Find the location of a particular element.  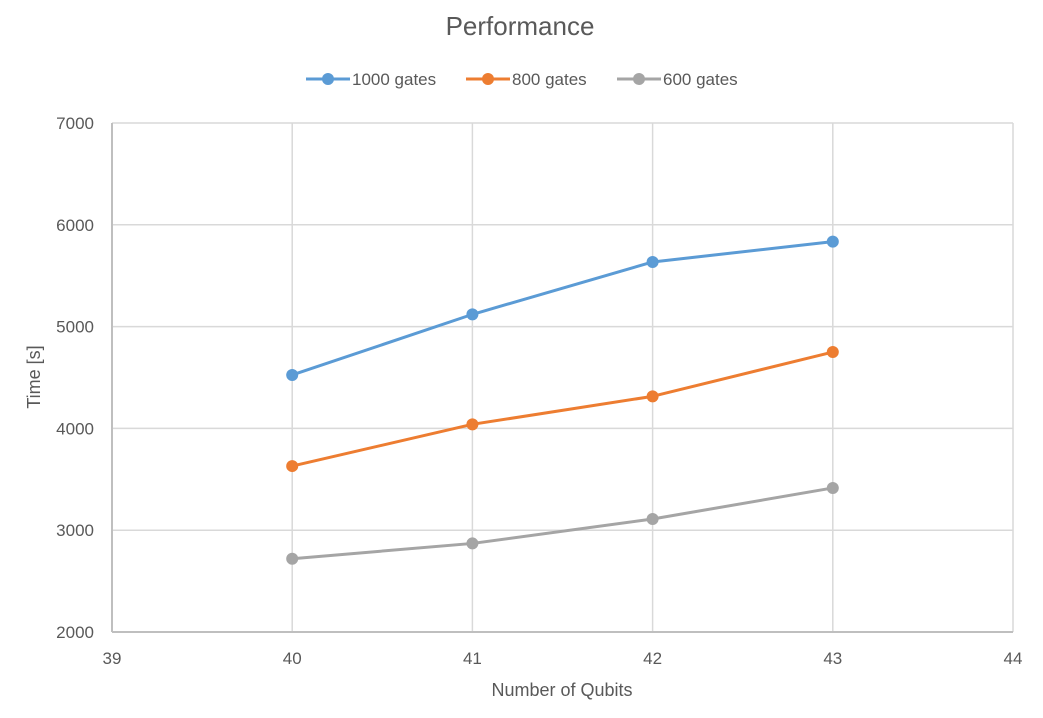

x-tick-label: 43 is located at coordinates (832, 658).